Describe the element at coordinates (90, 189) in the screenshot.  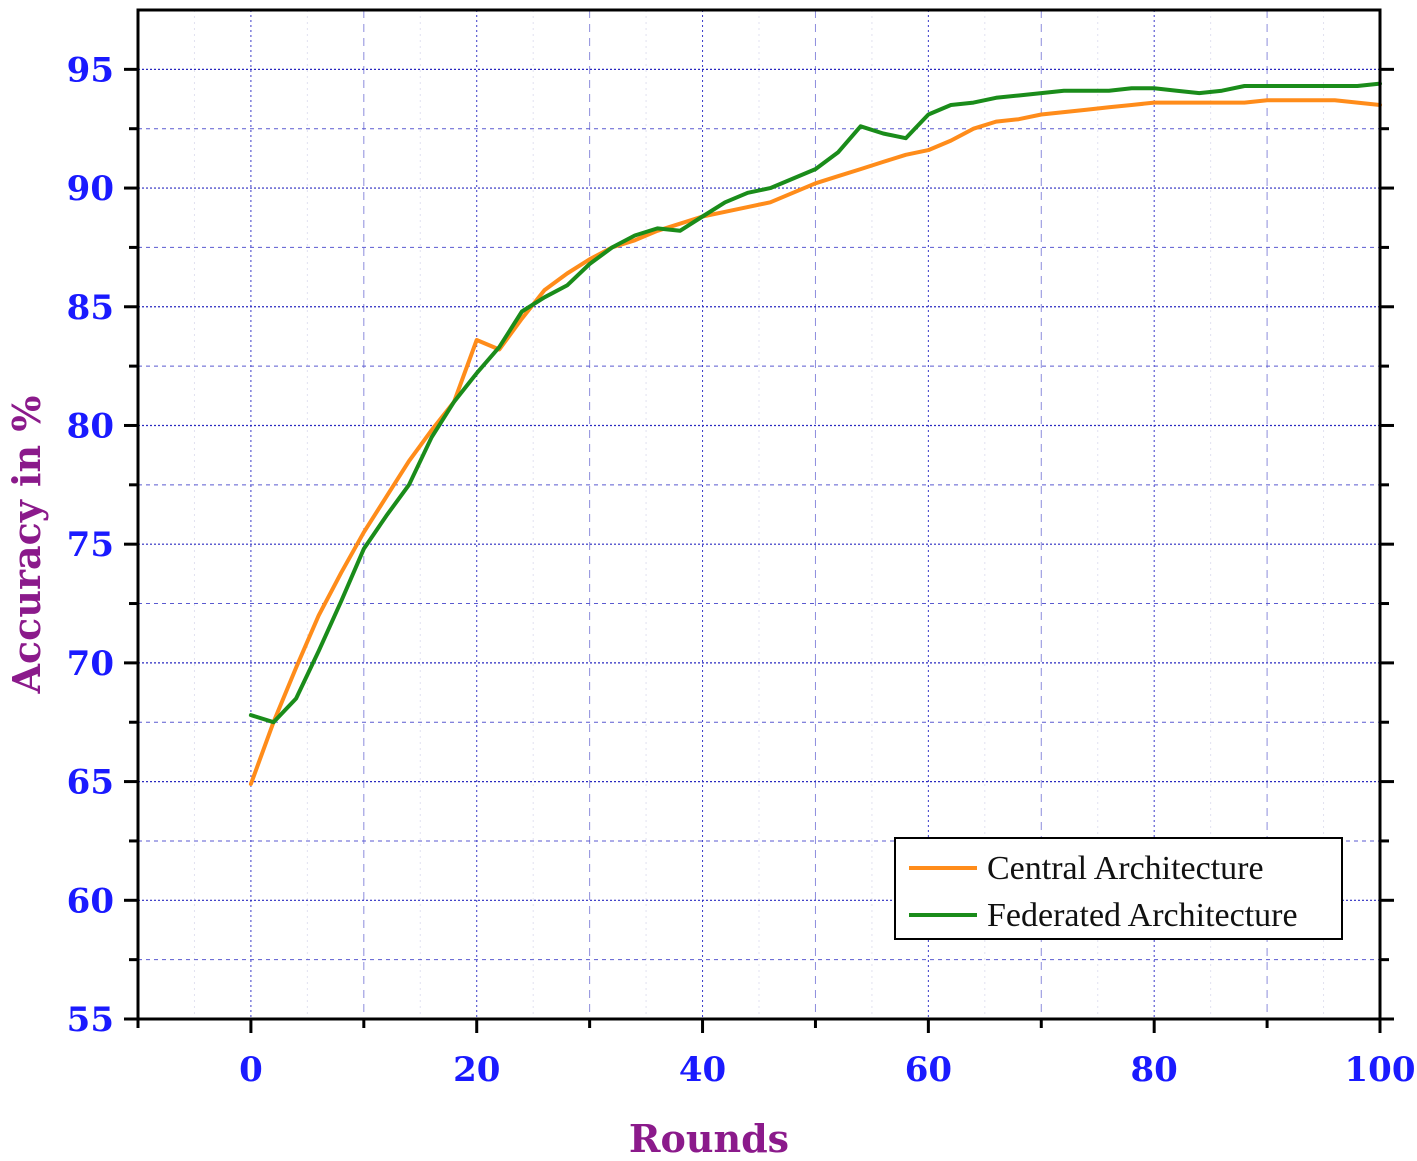
I see `y-tick-label: 90` at that location.